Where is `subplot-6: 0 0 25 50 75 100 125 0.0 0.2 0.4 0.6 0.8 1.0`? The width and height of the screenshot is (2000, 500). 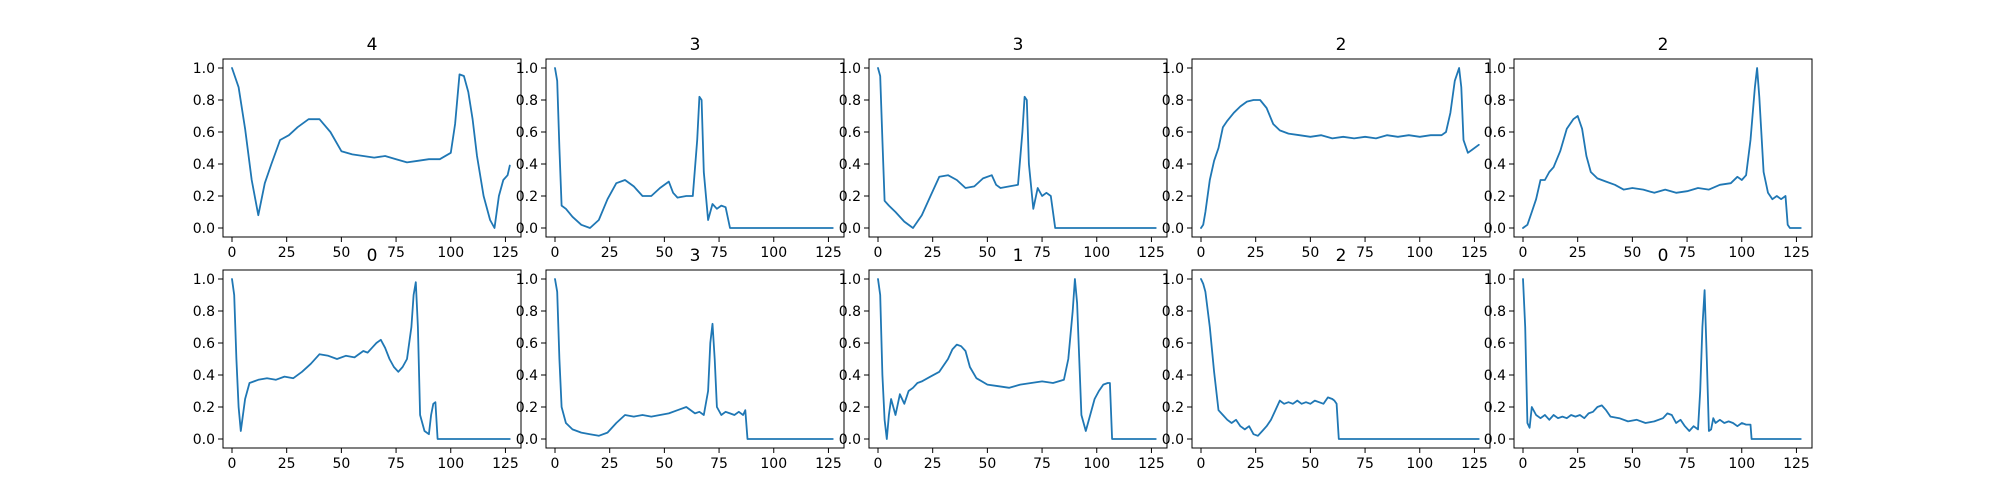
subplot-6: 0 0 25 50 75 100 125 0.0 0.2 0.4 0.6 0.8 1.0 is located at coordinates (357, 359).